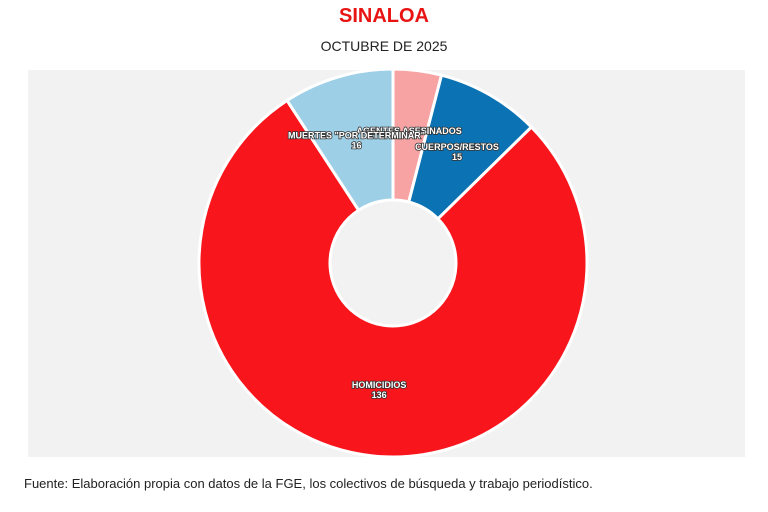 This screenshot has height=512, width=768. I want to click on slice-label: CUERPOS/RESTOS, so click(457, 147).